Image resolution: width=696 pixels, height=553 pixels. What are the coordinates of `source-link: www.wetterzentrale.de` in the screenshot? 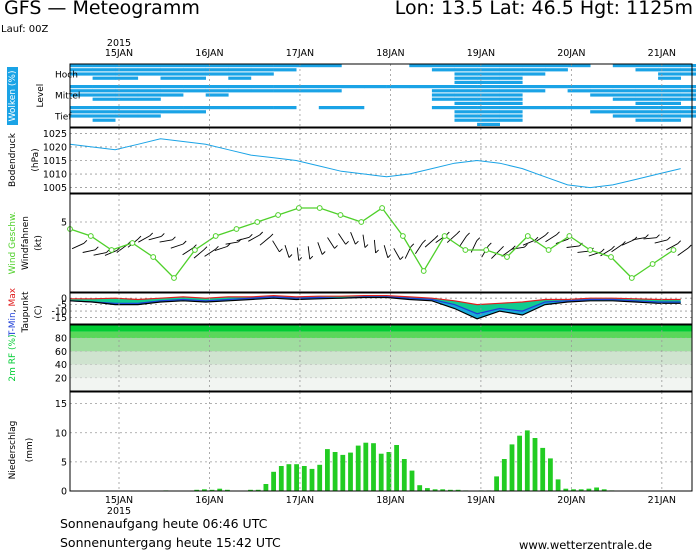 It's located at (586, 545).